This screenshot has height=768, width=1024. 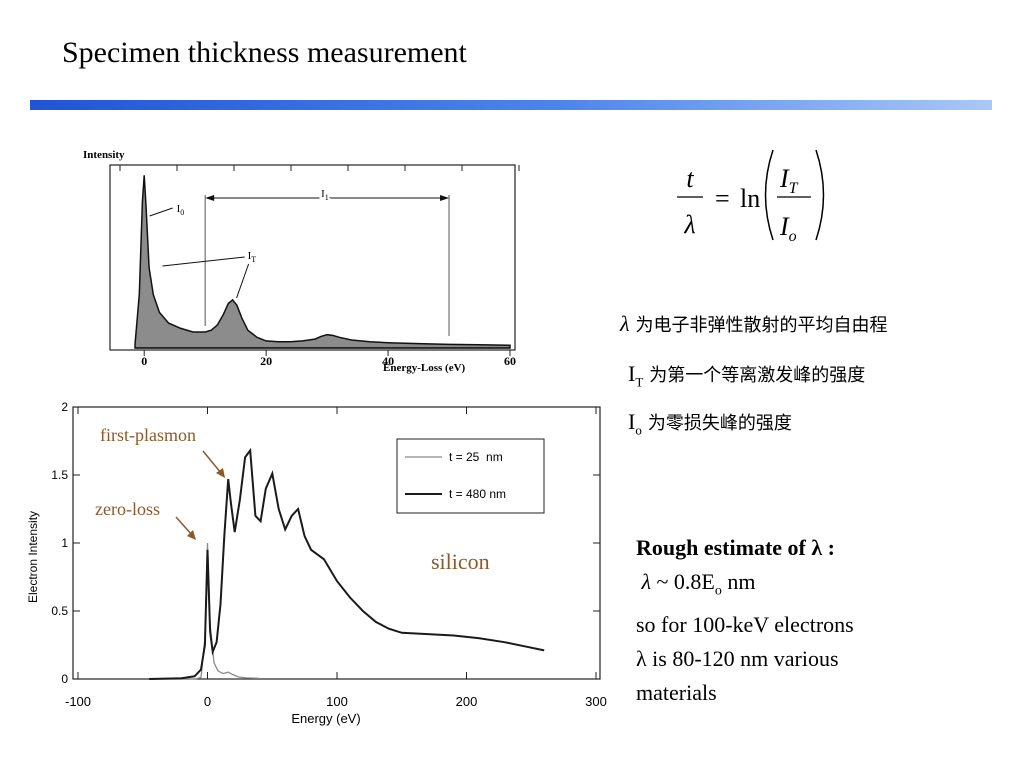 What do you see at coordinates (757, 375) in the screenshot?
I see `def-text-it: 为第一个等离激发峰的强度` at bounding box center [757, 375].